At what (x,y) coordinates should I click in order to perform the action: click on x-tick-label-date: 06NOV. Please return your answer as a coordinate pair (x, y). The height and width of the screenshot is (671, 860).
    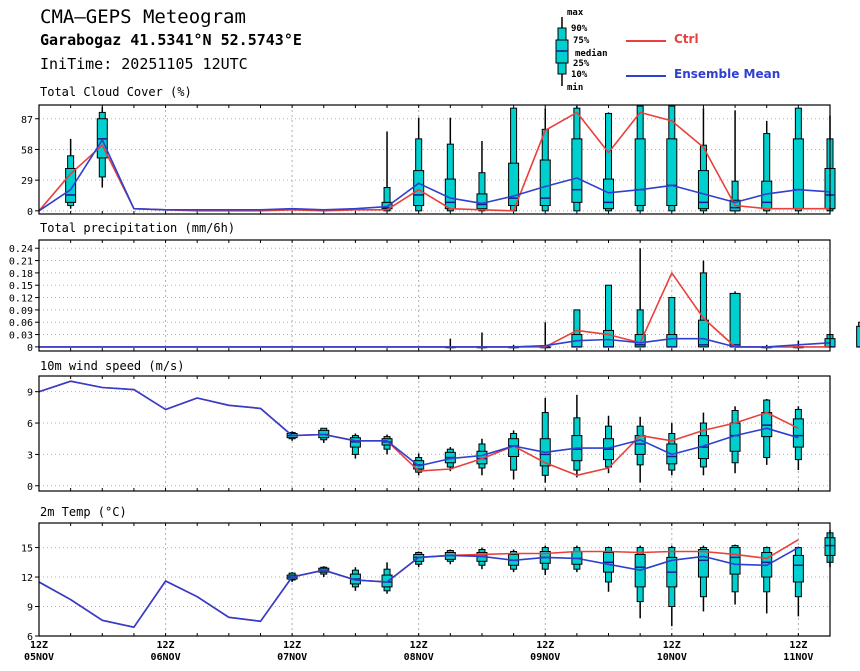
    Looking at the image, I should click on (166, 657).